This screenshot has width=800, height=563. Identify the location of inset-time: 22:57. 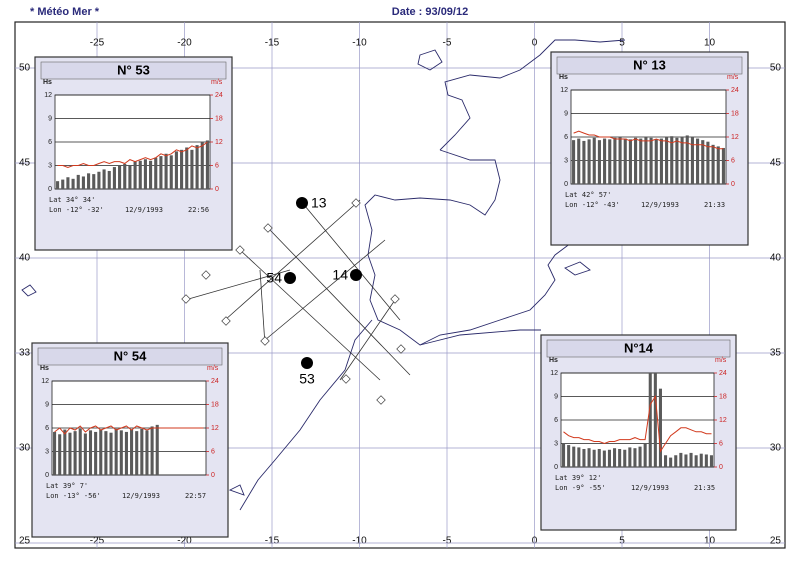
(195, 496).